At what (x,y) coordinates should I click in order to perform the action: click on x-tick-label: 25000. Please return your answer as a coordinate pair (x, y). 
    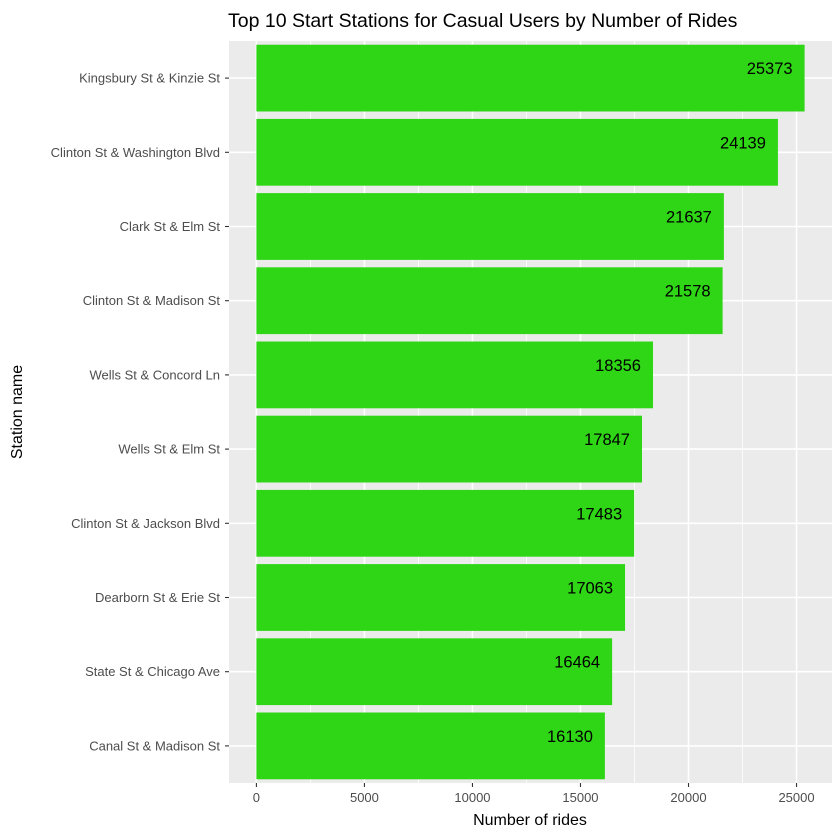
    Looking at the image, I should click on (796, 797).